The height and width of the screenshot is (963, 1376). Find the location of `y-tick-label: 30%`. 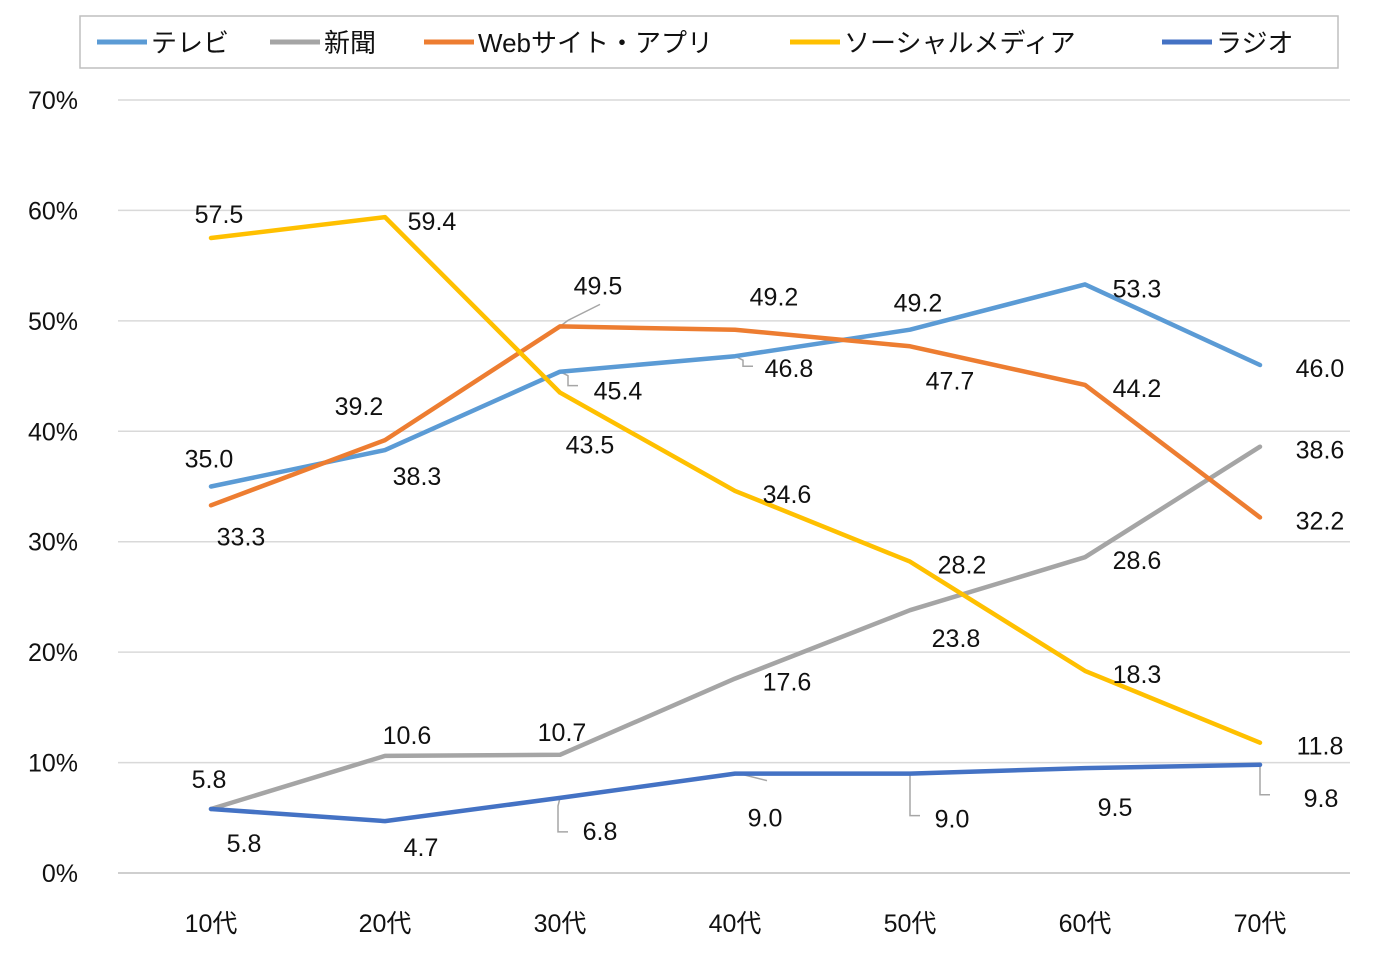

y-tick-label: 30% is located at coordinates (53, 543).